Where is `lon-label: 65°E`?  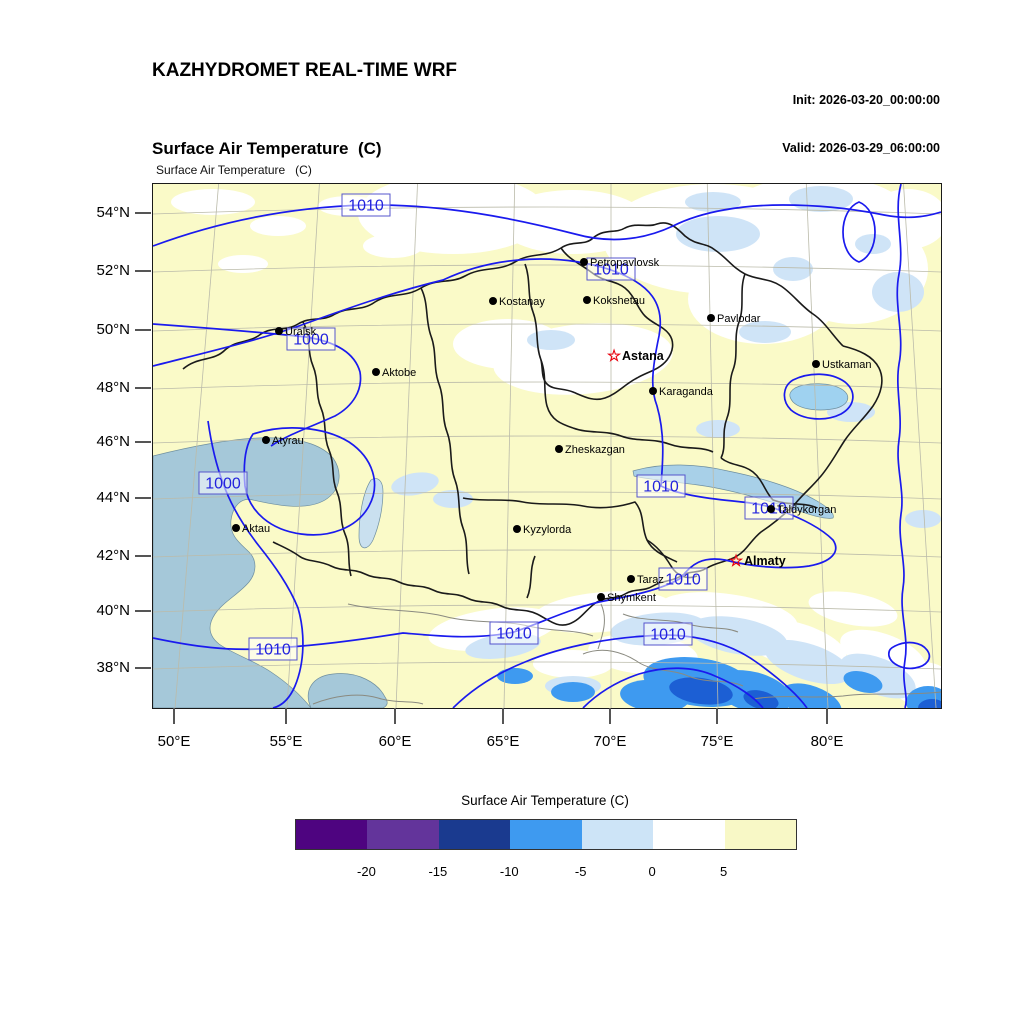 lon-label: 65°E is located at coordinates (503, 741).